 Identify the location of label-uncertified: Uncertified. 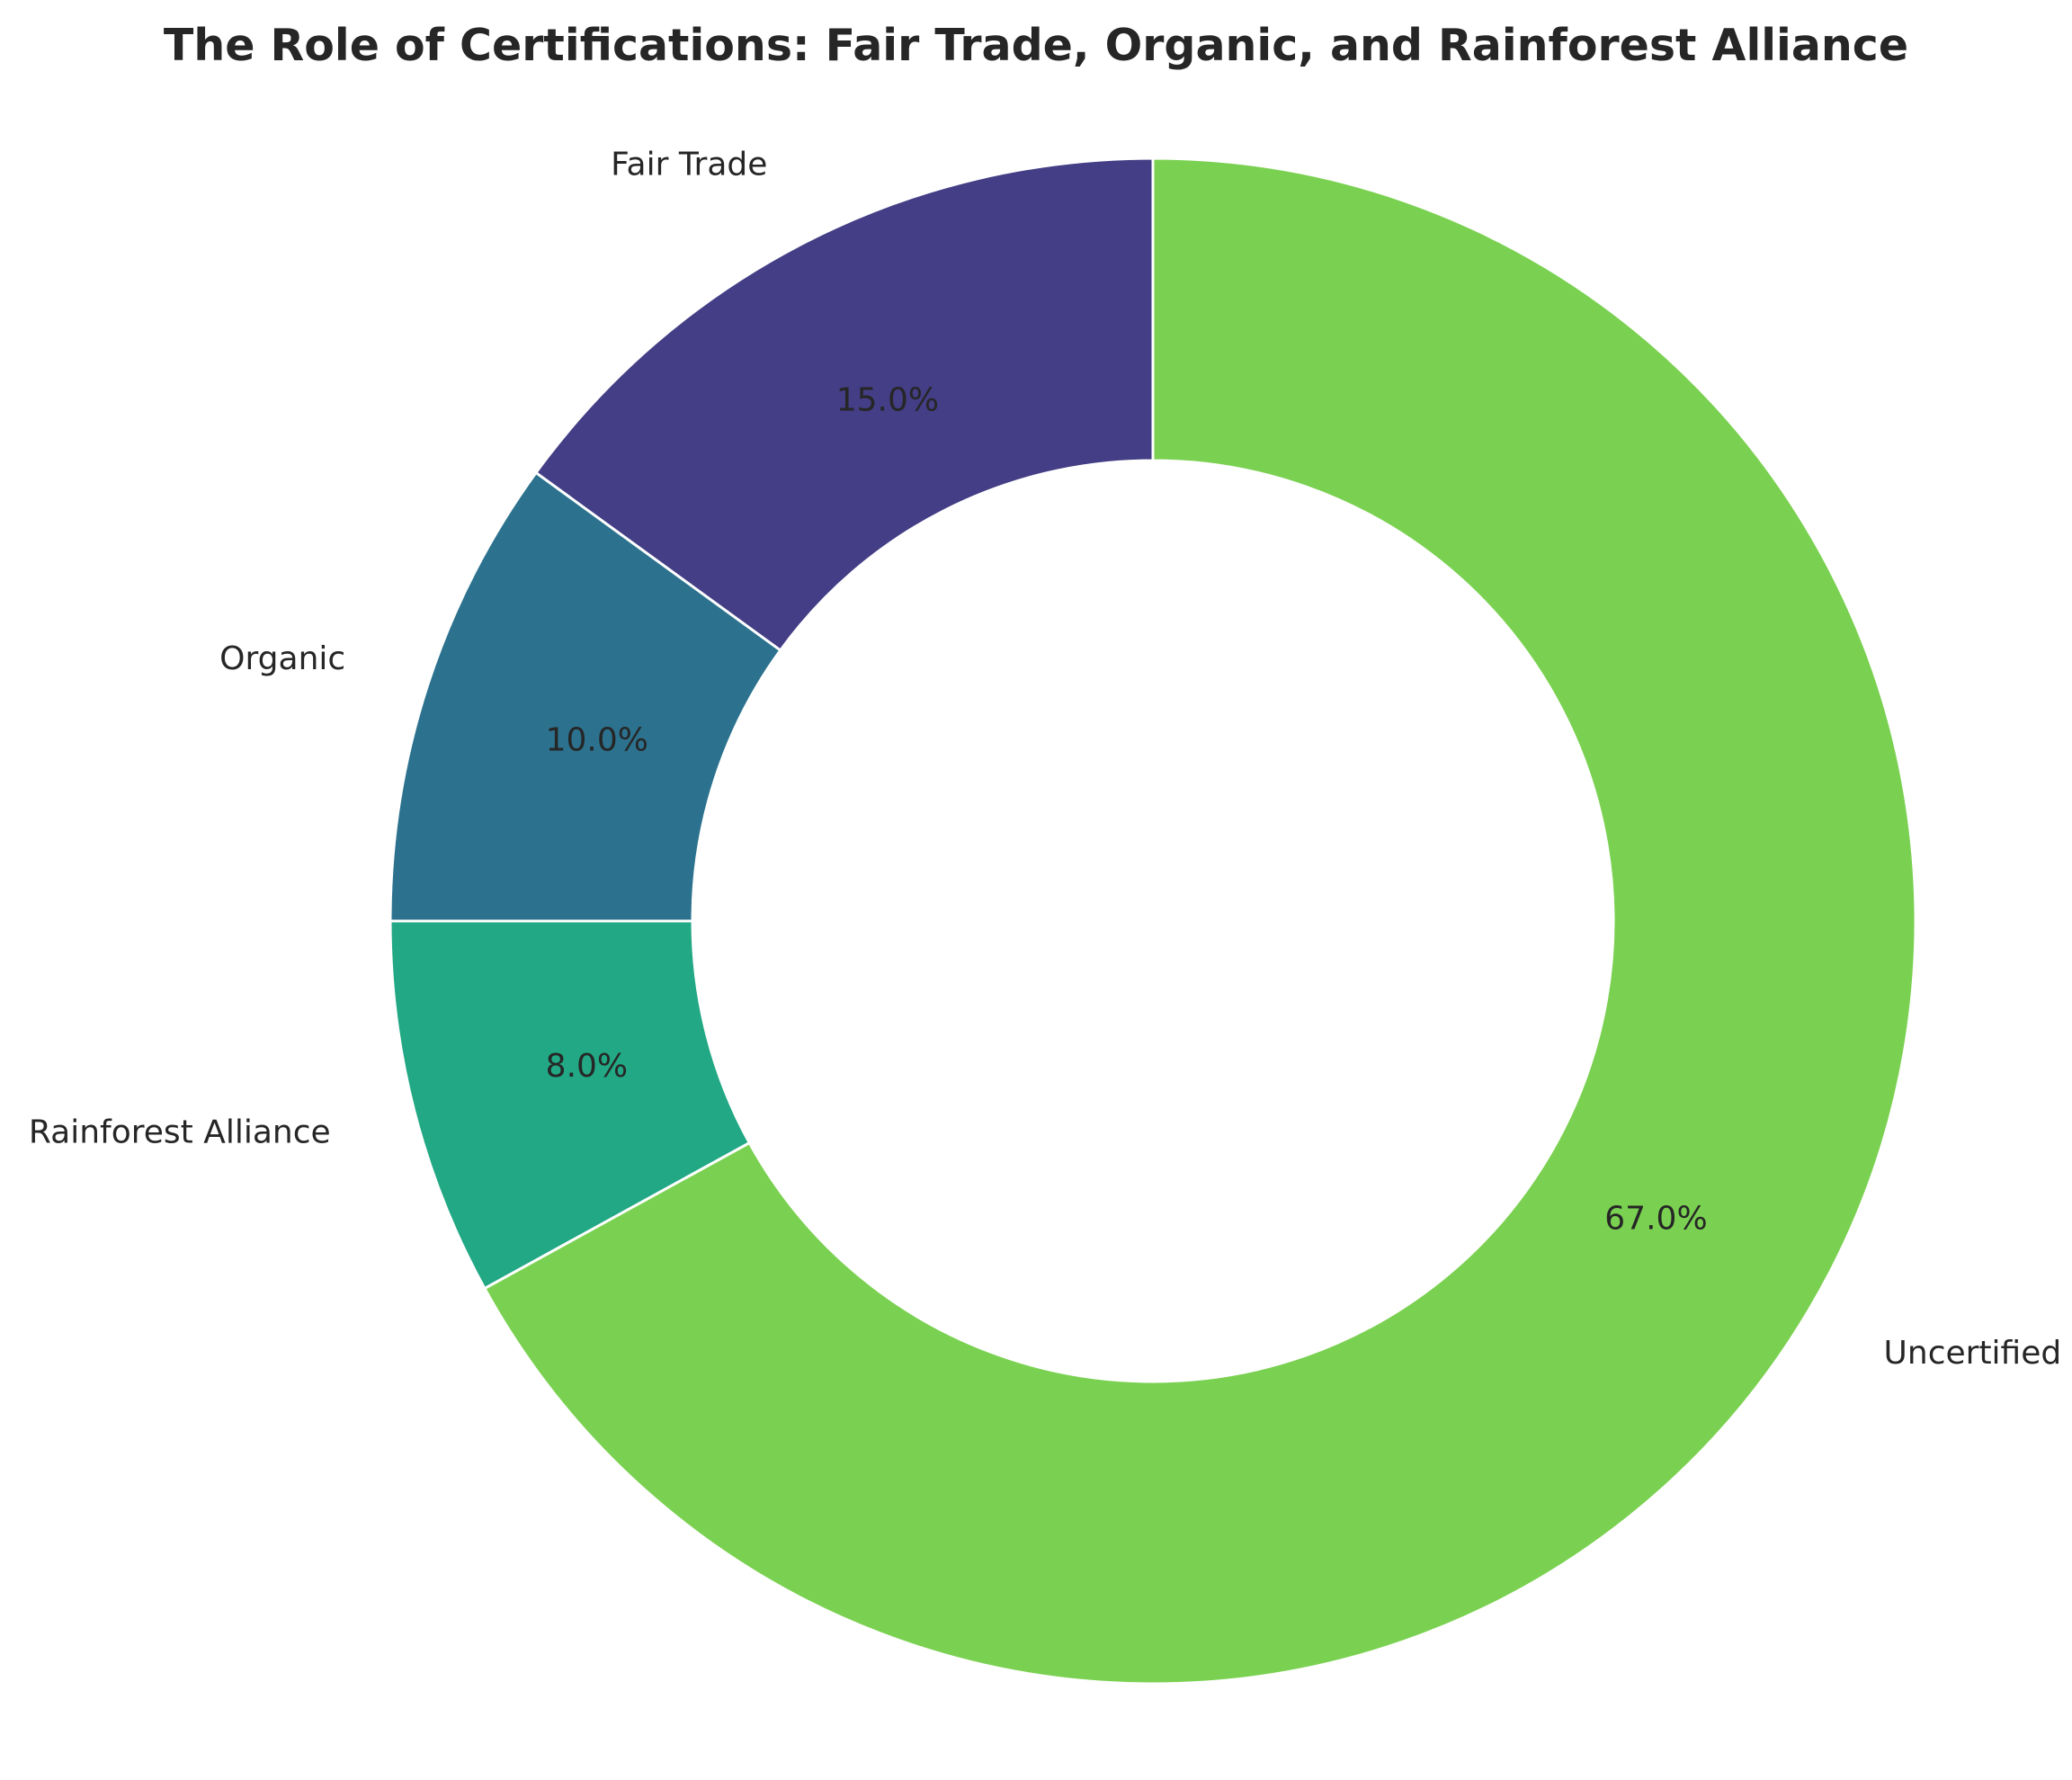
(1973, 1353).